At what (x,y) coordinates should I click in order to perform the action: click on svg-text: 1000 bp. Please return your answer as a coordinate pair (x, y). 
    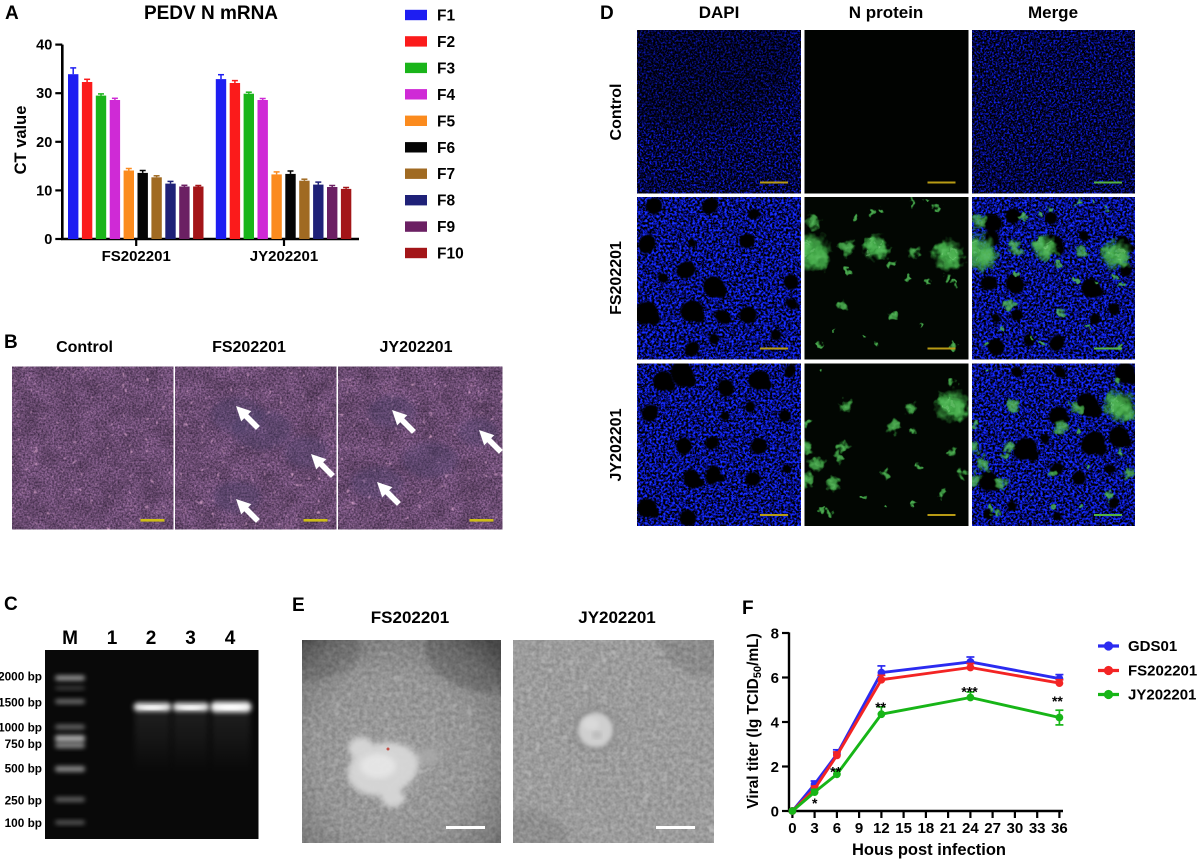
    Looking at the image, I should click on (21, 728).